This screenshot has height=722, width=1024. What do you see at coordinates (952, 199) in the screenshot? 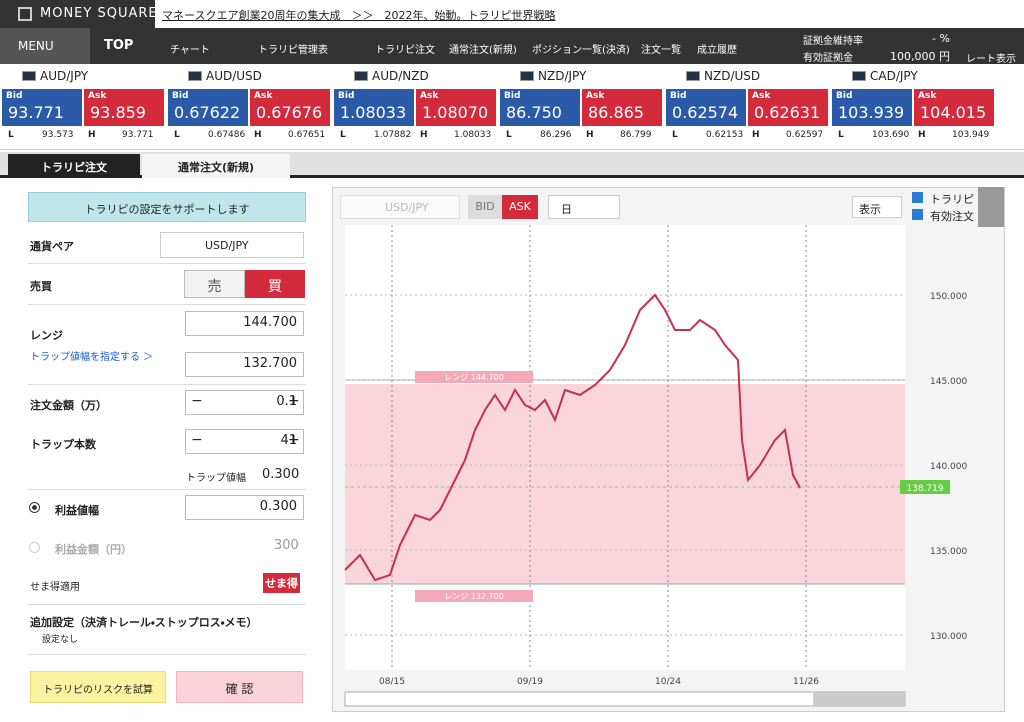
I see `check-trarepi: トラリピ` at bounding box center [952, 199].